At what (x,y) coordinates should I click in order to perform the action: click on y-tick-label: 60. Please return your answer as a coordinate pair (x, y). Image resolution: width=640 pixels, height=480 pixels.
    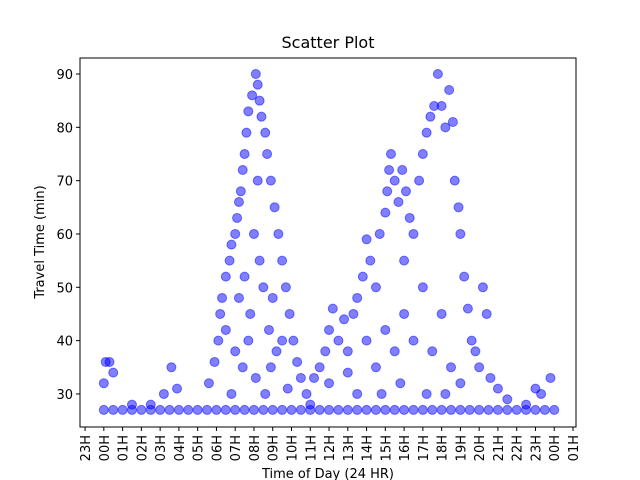
    Looking at the image, I should click on (64, 235).